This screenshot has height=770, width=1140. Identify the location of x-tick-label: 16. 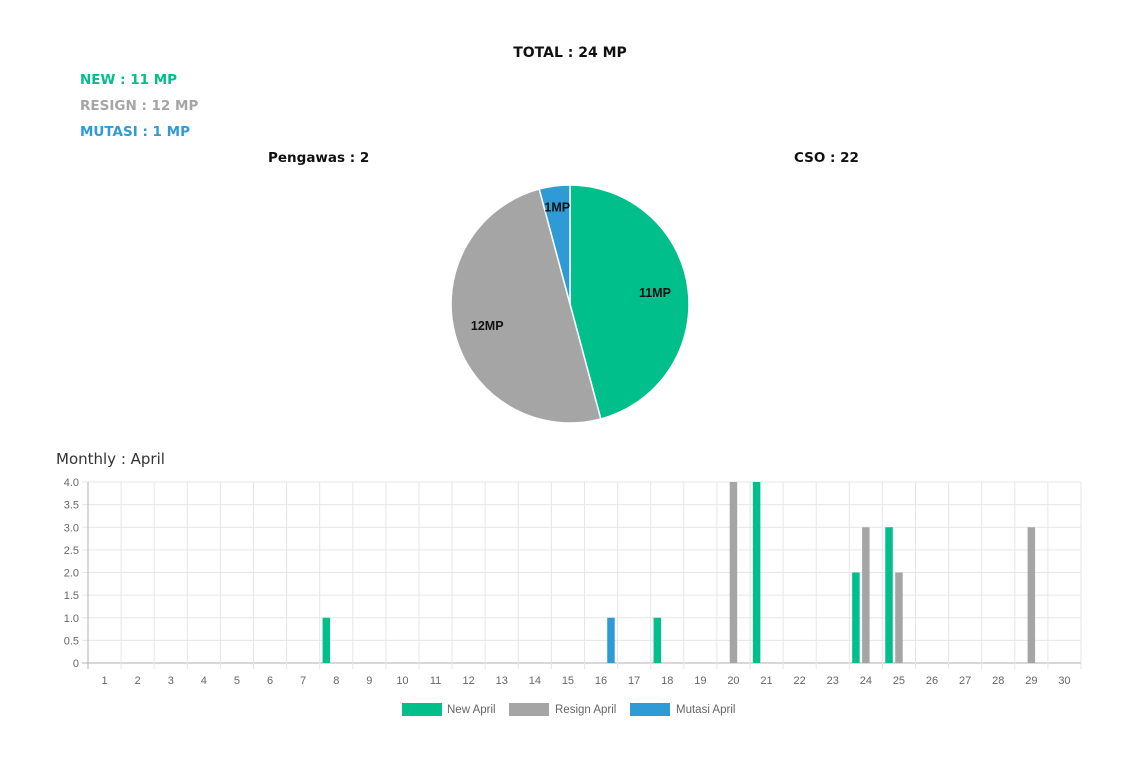
(601, 681).